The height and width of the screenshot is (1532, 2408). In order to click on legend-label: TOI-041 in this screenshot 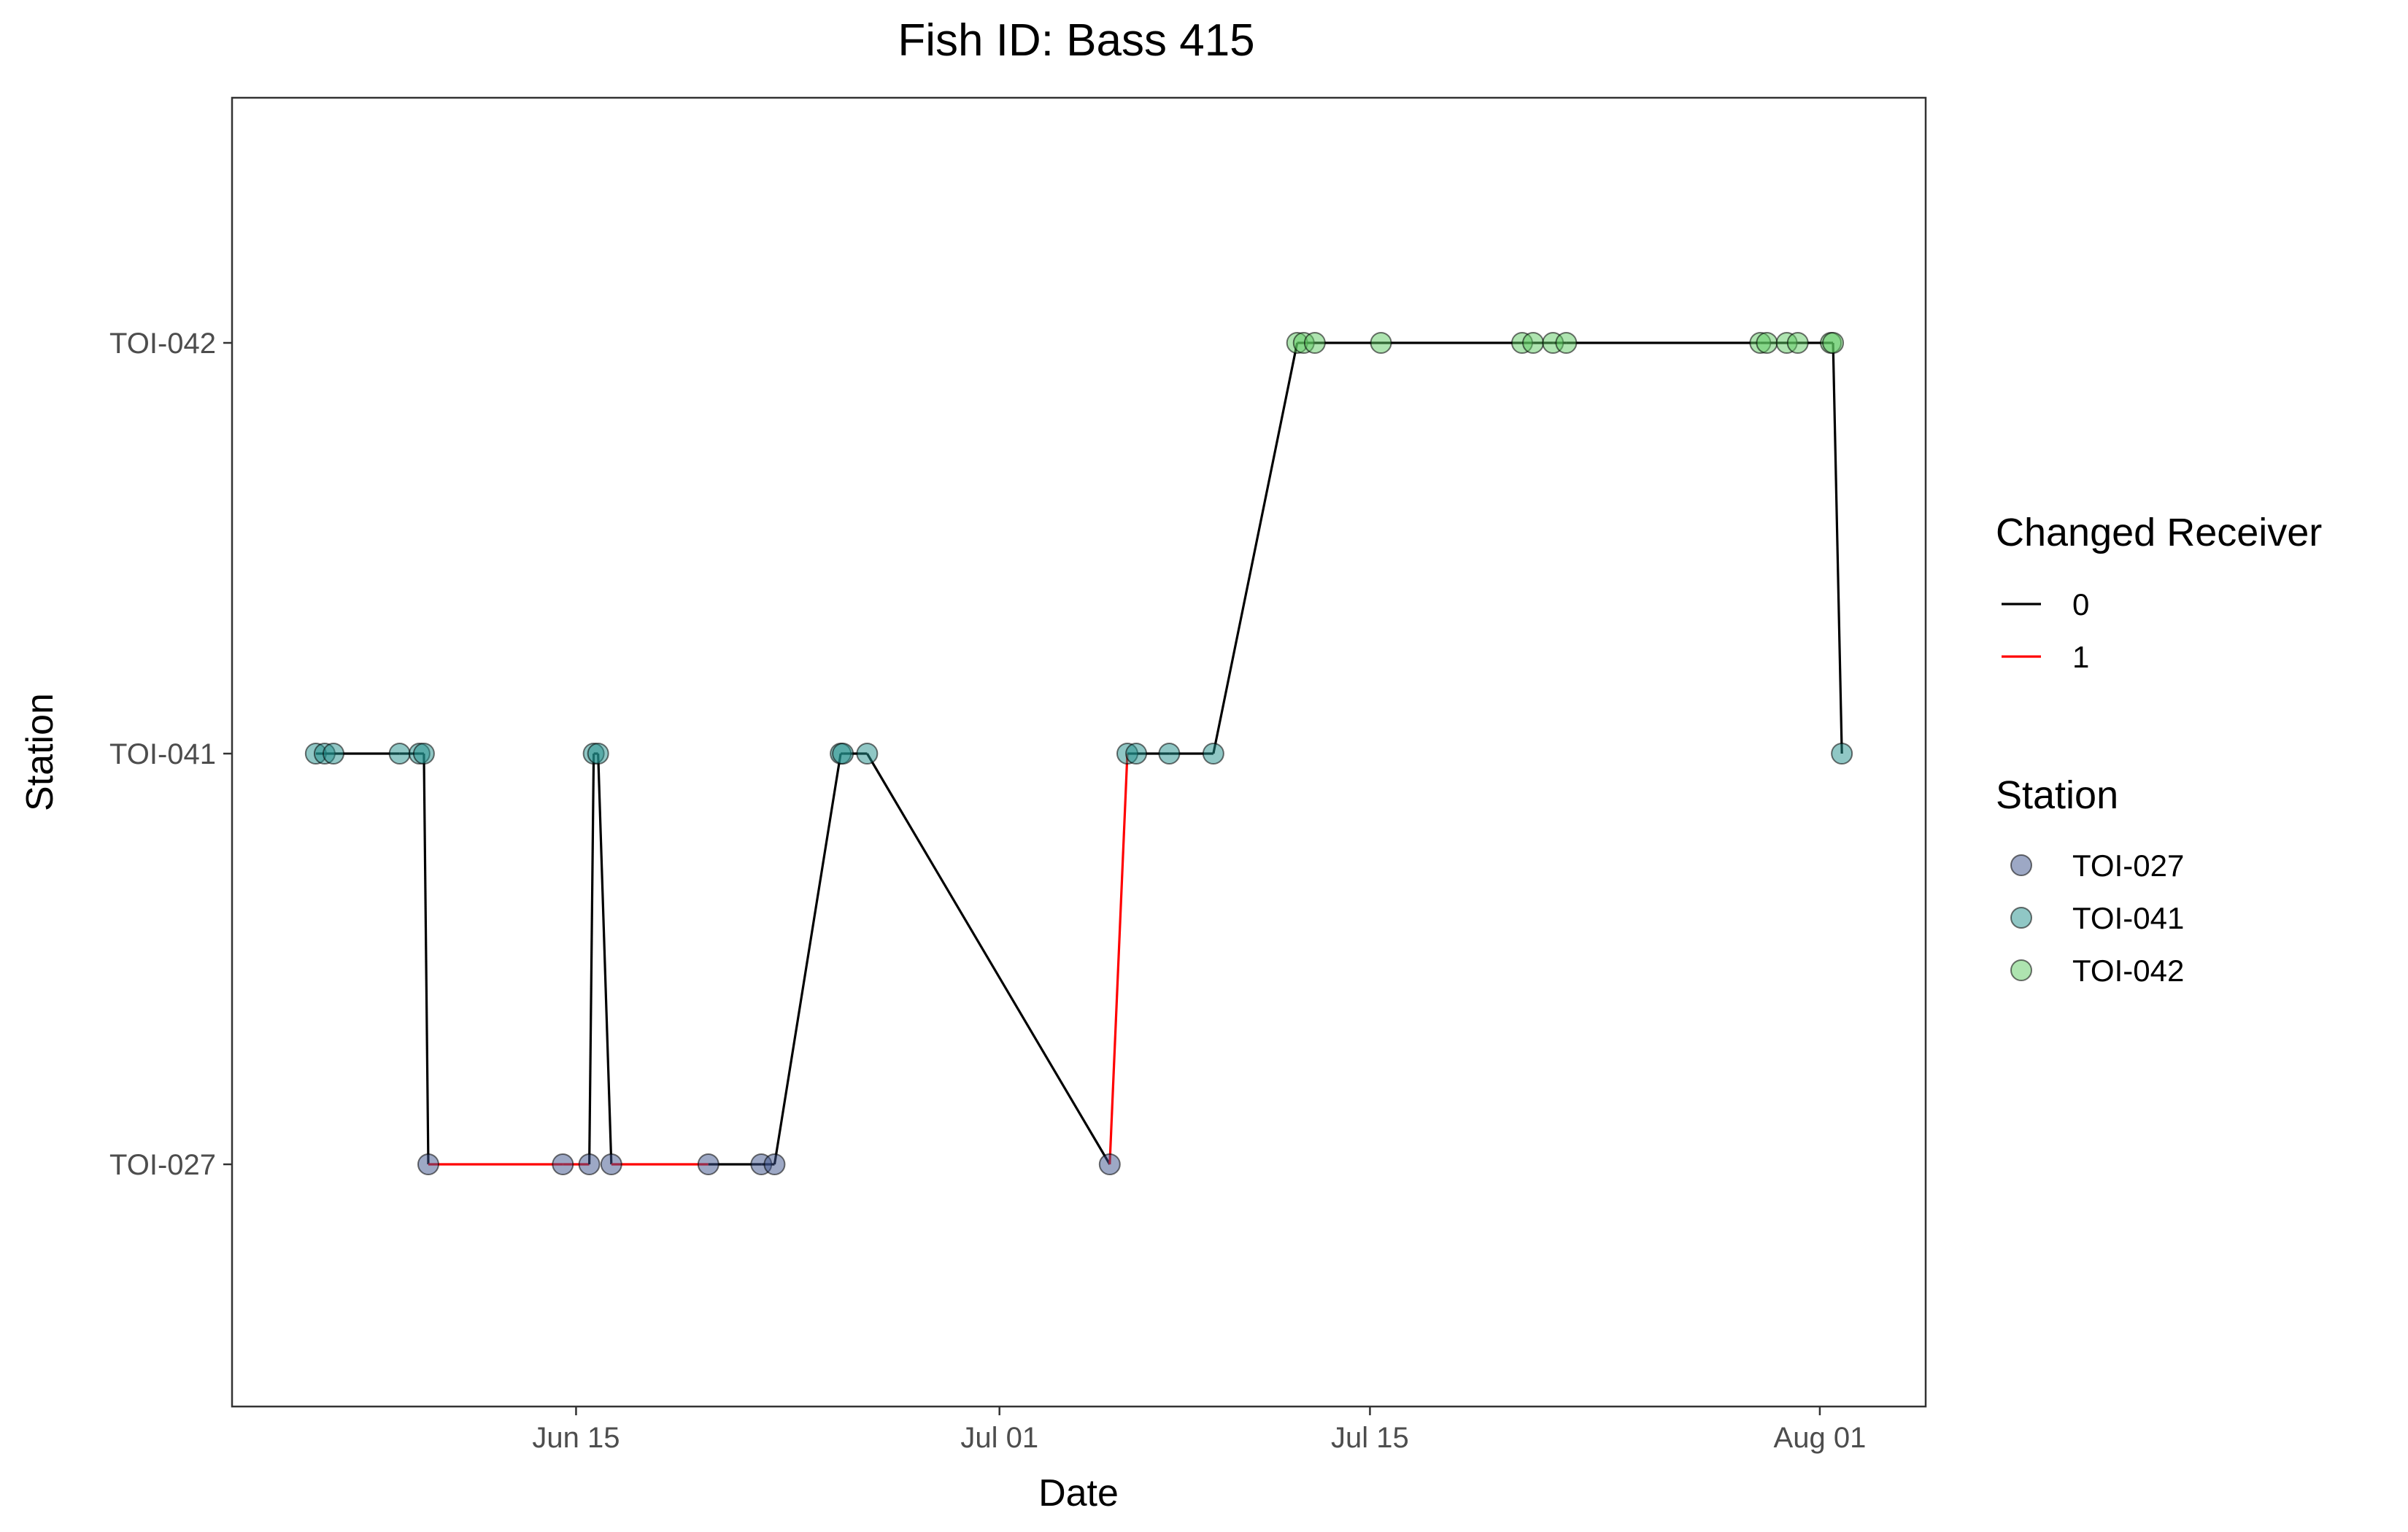, I will do `click(2128, 918)`.